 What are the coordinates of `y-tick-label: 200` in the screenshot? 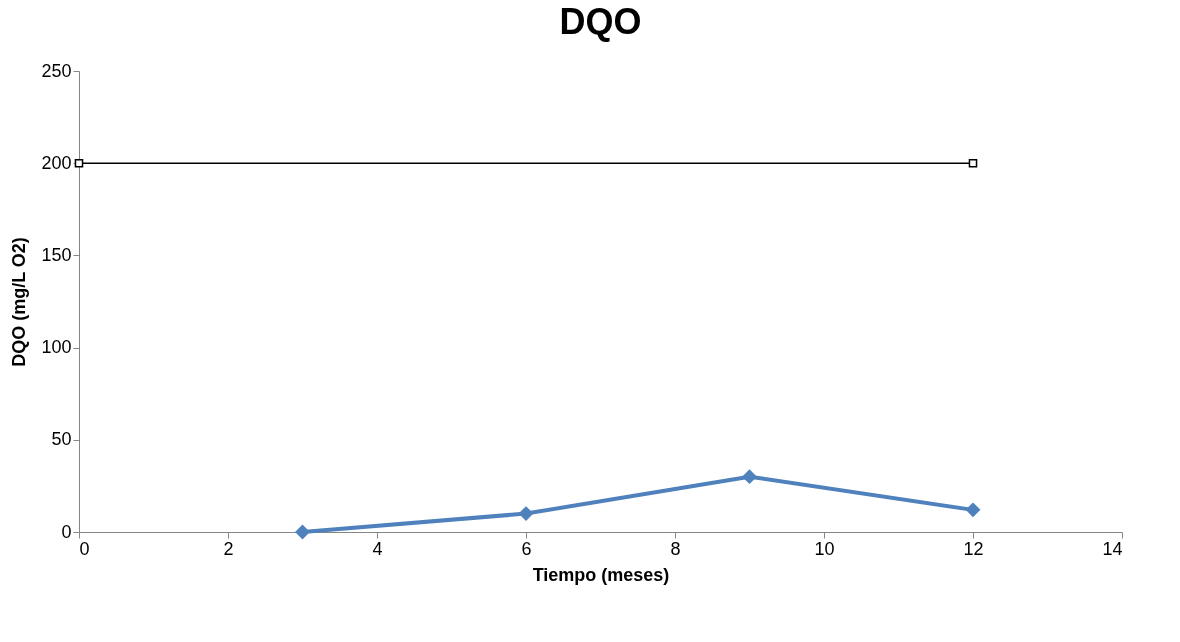 It's located at (56, 162).